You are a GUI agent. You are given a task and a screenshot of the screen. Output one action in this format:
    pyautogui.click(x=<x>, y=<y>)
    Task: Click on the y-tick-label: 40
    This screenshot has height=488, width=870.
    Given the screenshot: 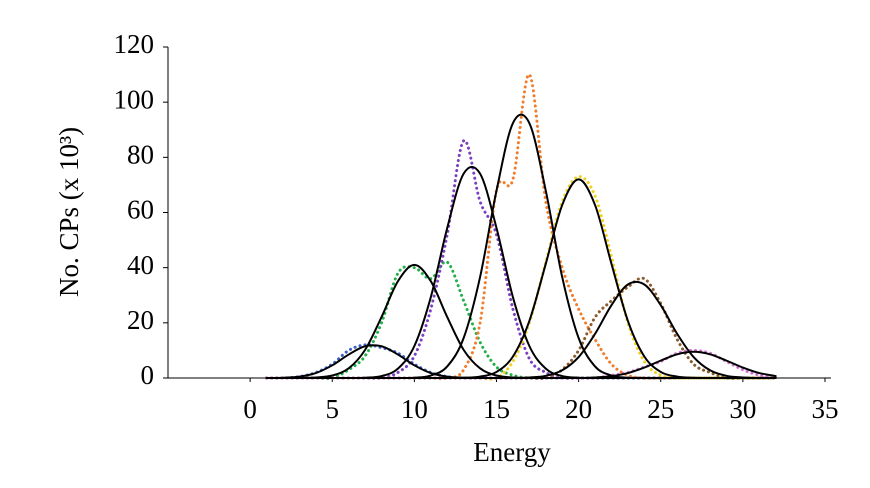 What is the action you would take?
    pyautogui.click(x=140, y=265)
    